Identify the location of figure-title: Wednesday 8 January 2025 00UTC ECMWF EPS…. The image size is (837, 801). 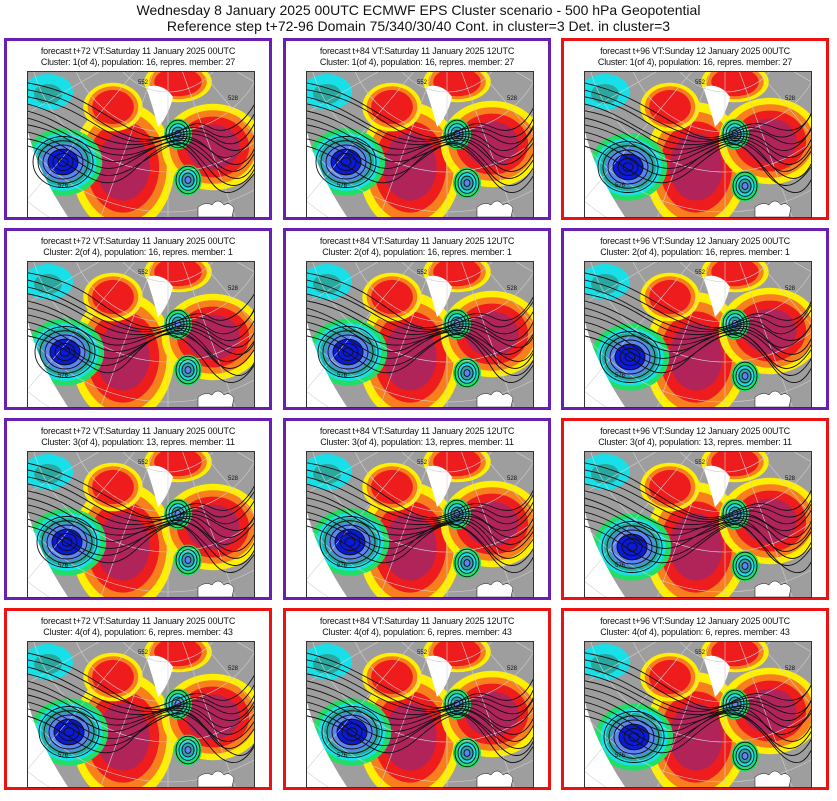
(418, 10).